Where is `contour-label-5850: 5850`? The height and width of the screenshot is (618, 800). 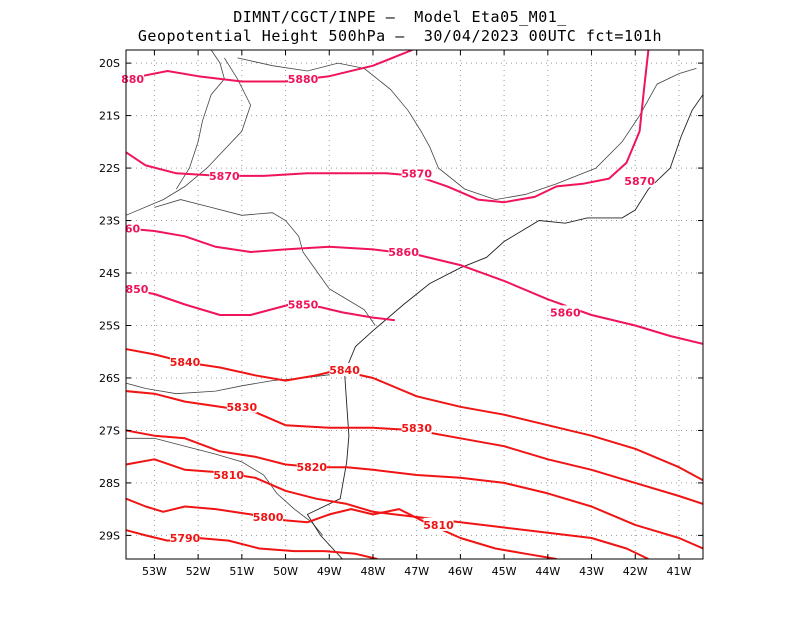 contour-label-5850: 5850 is located at coordinates (303, 305).